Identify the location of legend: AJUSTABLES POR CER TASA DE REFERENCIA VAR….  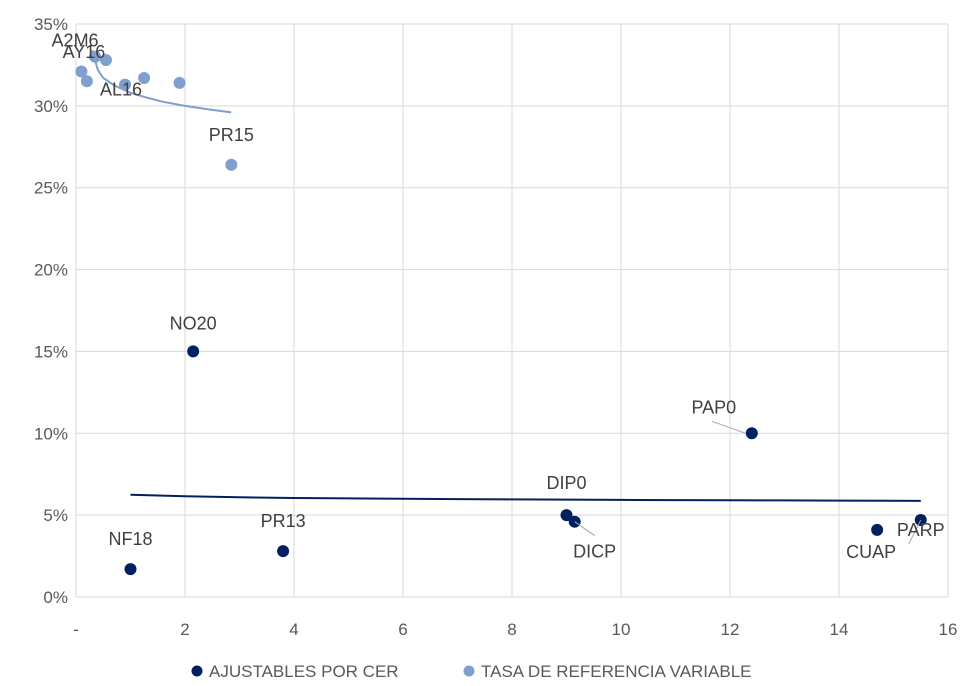
(471, 671).